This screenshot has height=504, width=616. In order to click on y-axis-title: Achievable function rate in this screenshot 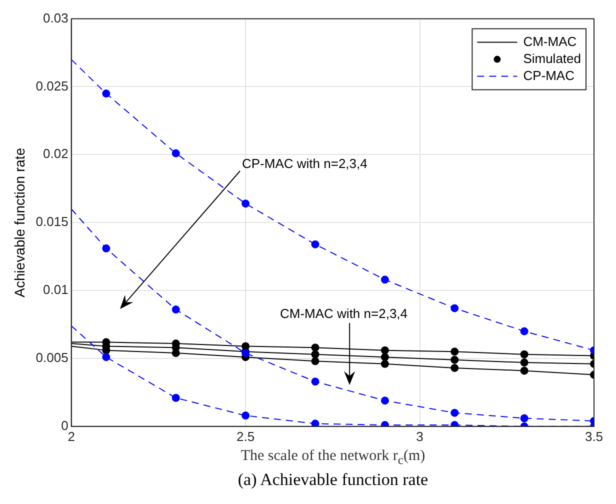, I will do `click(19, 223)`.